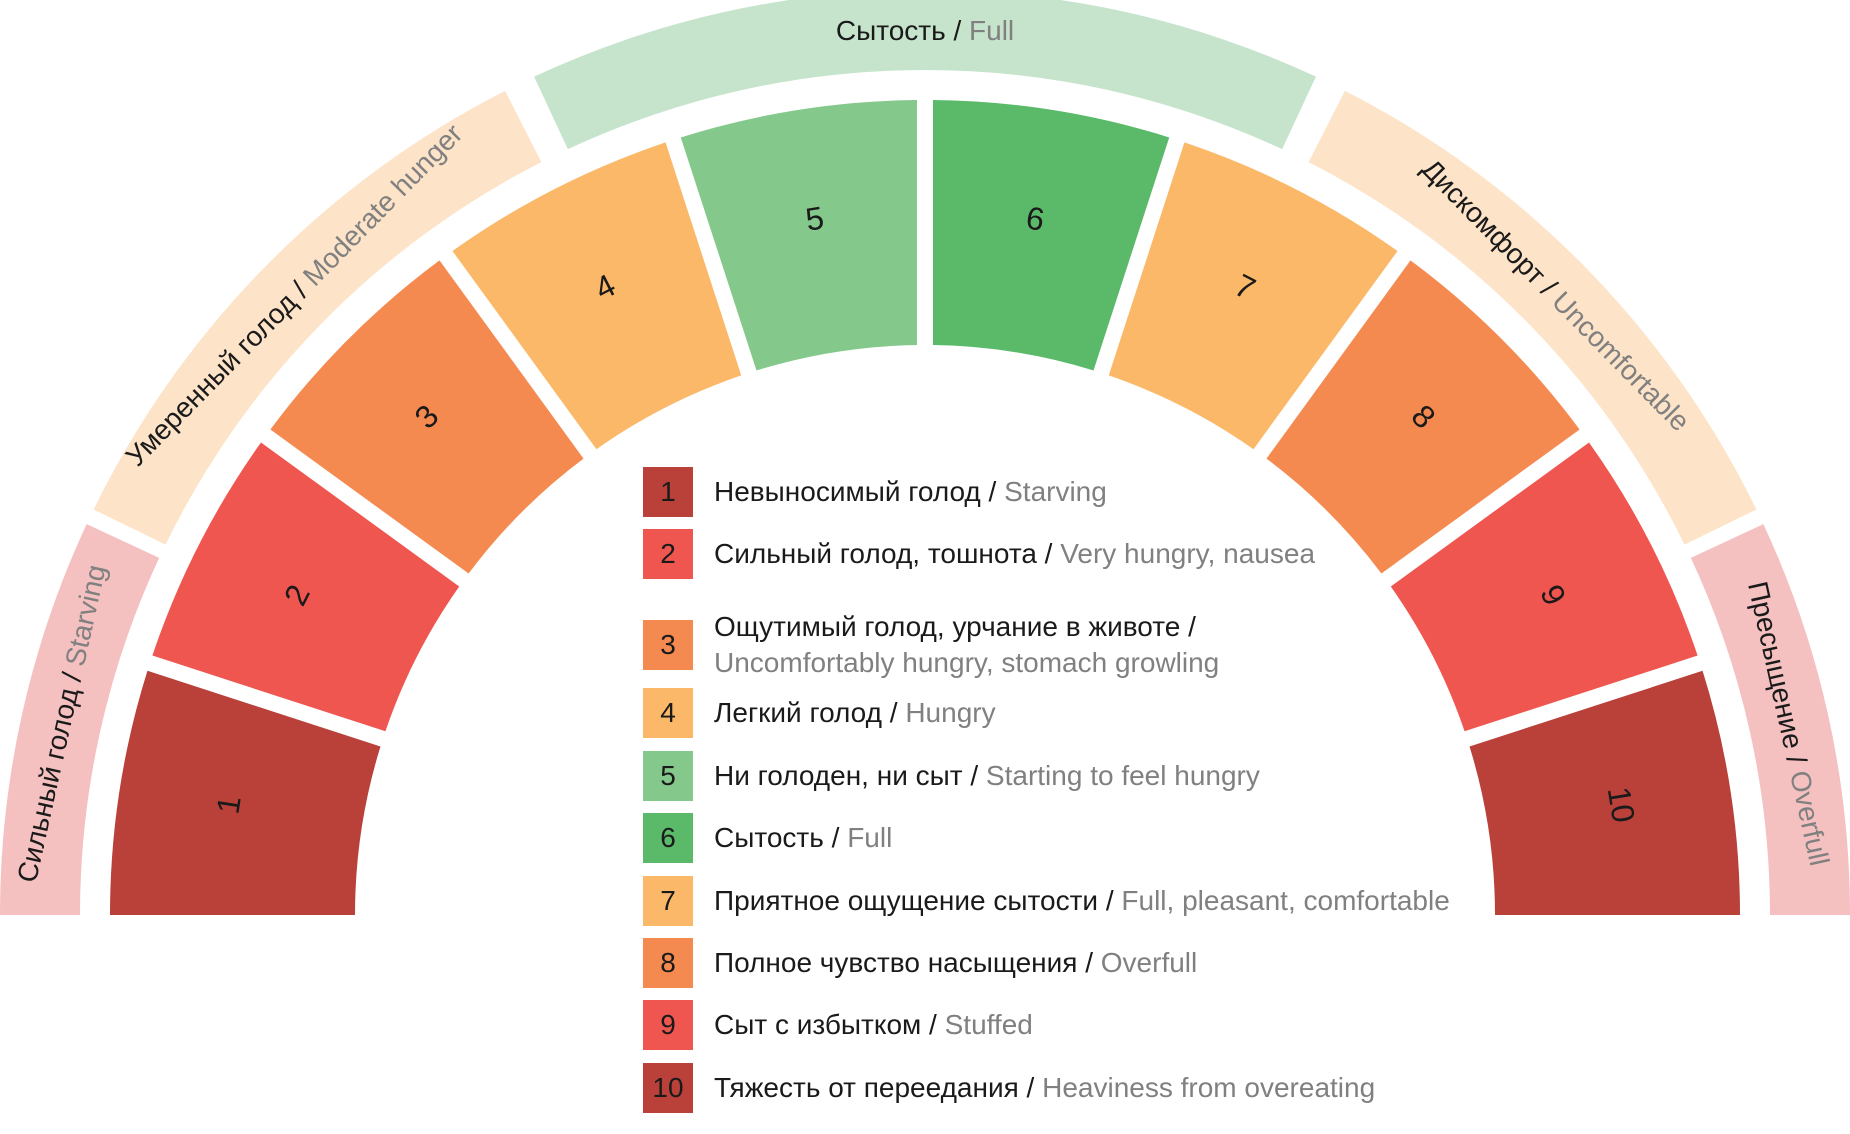 The image size is (1850, 1134). I want to click on legend-item: 8 Полное чувство насыщения / Overfull, so click(920, 963).